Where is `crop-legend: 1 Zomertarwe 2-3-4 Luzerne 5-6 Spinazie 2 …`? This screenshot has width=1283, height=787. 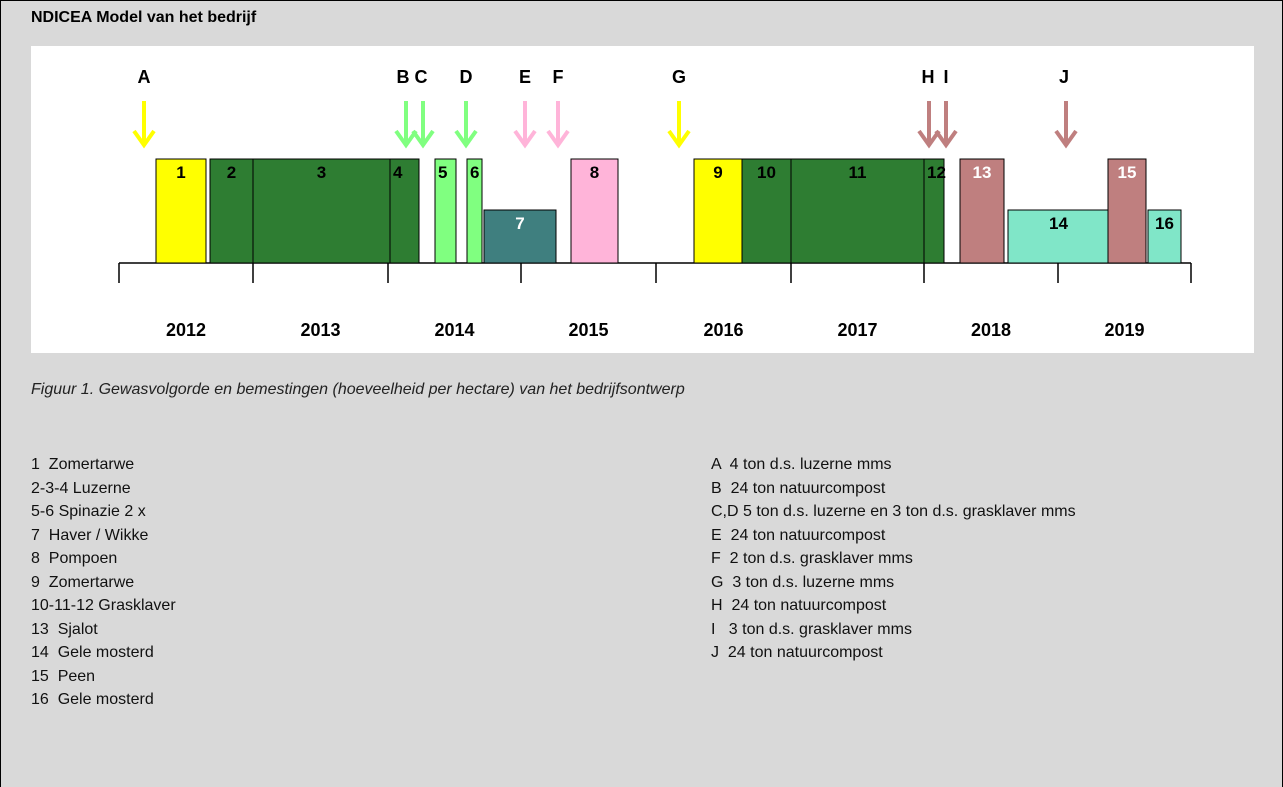
crop-legend: 1 Zomertarwe 2-3-4 Luzerne 5-6 Spinazie 2 … is located at coordinates (103, 582).